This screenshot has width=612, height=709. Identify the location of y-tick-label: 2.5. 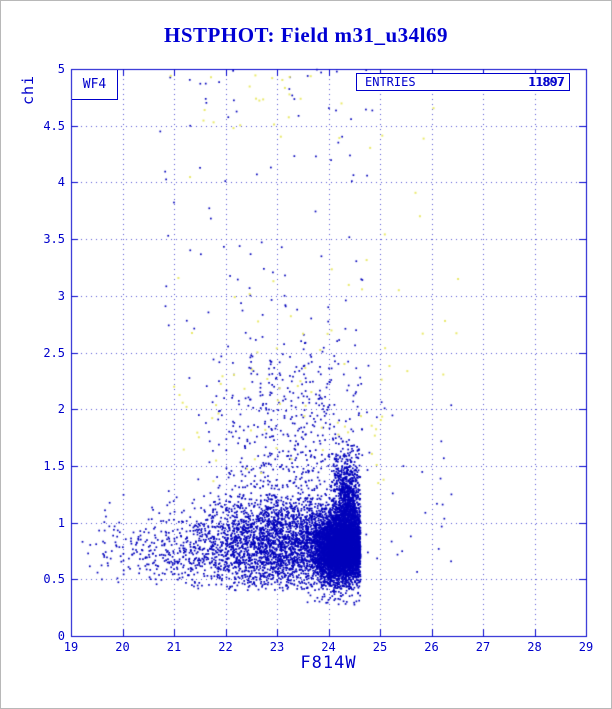
(54, 352).